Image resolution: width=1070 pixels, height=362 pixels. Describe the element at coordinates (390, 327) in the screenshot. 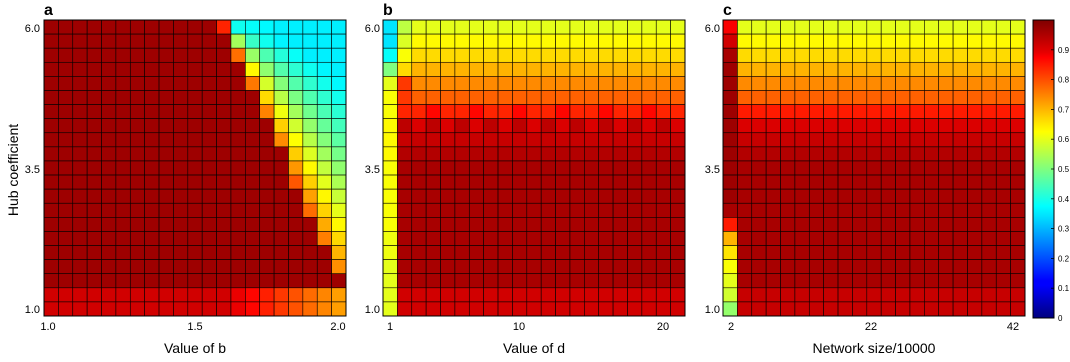

I see `x-tick-label: 1` at that location.